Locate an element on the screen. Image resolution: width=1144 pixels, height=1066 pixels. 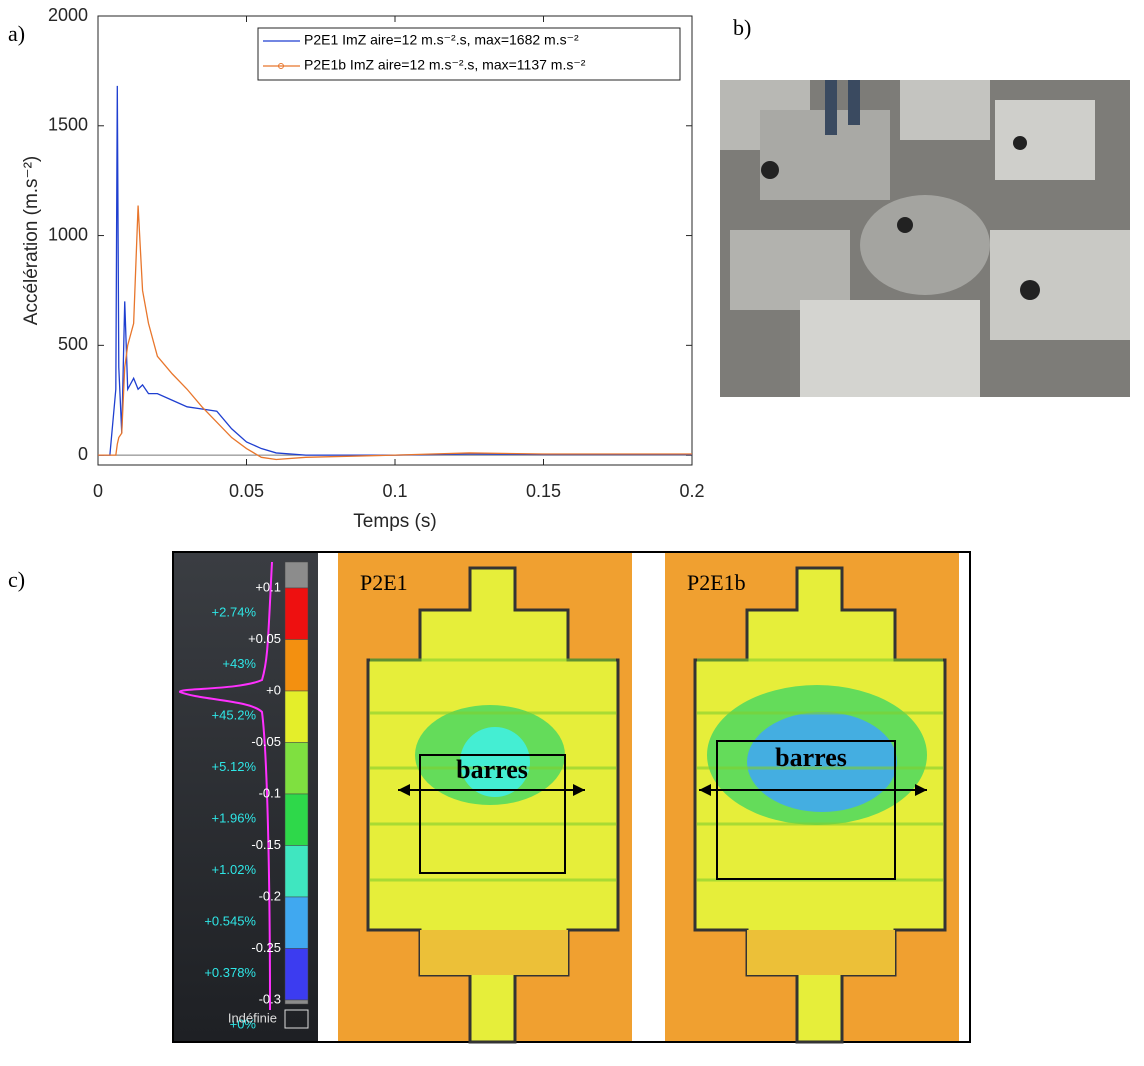
colormap-tick-label: -0.3 is located at coordinates (270, 998).